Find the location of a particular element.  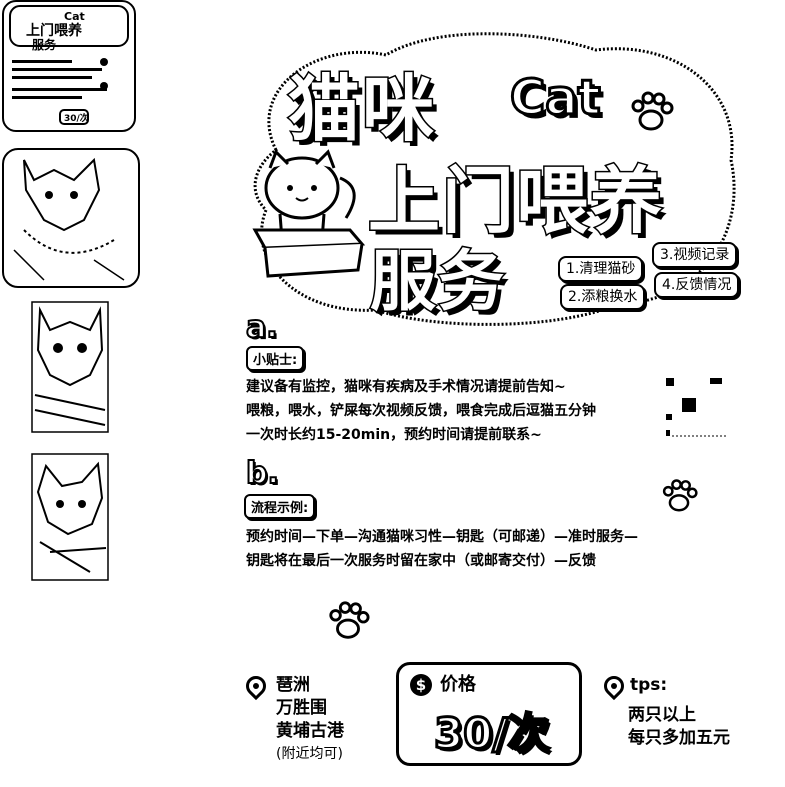

service-pill-3: 3.视频记录 is located at coordinates (695, 255).